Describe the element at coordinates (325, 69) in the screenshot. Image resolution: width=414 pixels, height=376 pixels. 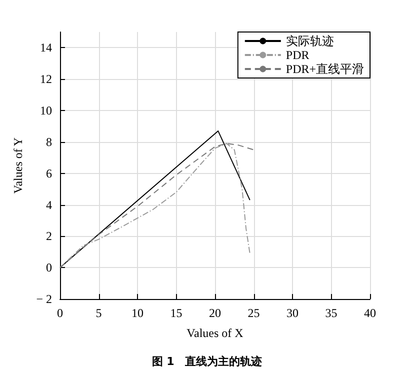
I see `legend-label: PDR+直线平滑` at that location.